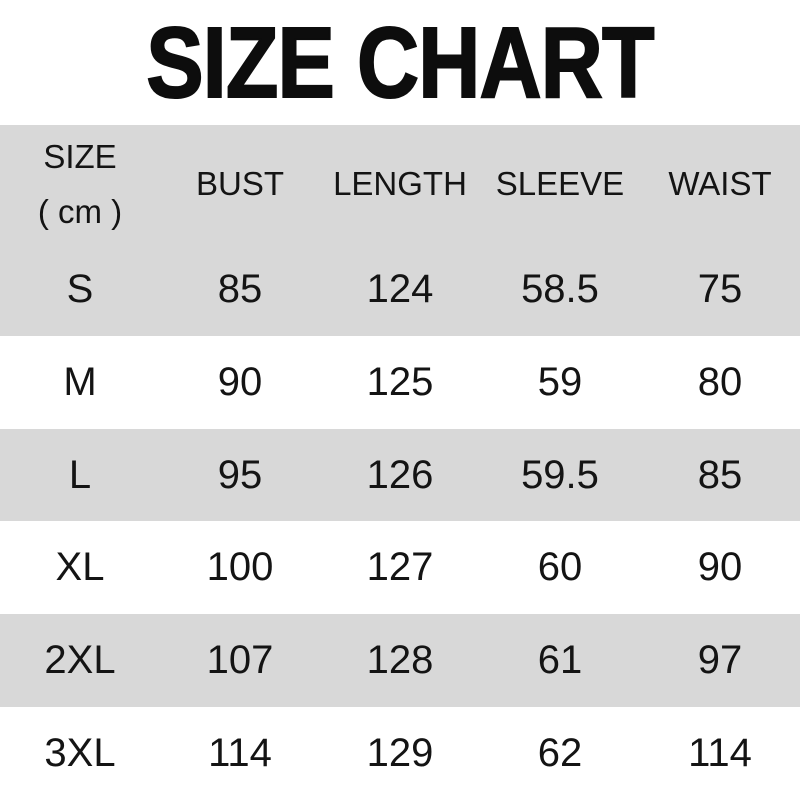  I want to click on size-header-line1: SIZE, so click(80, 156).